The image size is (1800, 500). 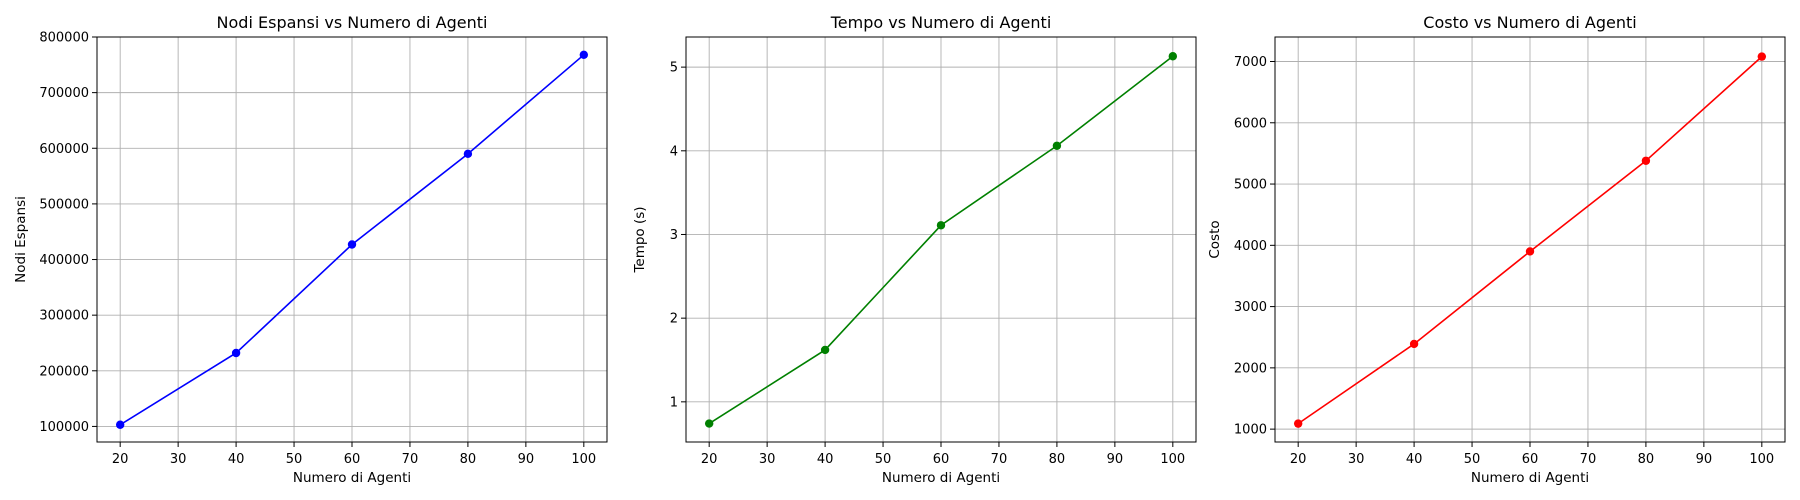 What do you see at coordinates (64, 93) in the screenshot?
I see `y-tick-label: 700000` at bounding box center [64, 93].